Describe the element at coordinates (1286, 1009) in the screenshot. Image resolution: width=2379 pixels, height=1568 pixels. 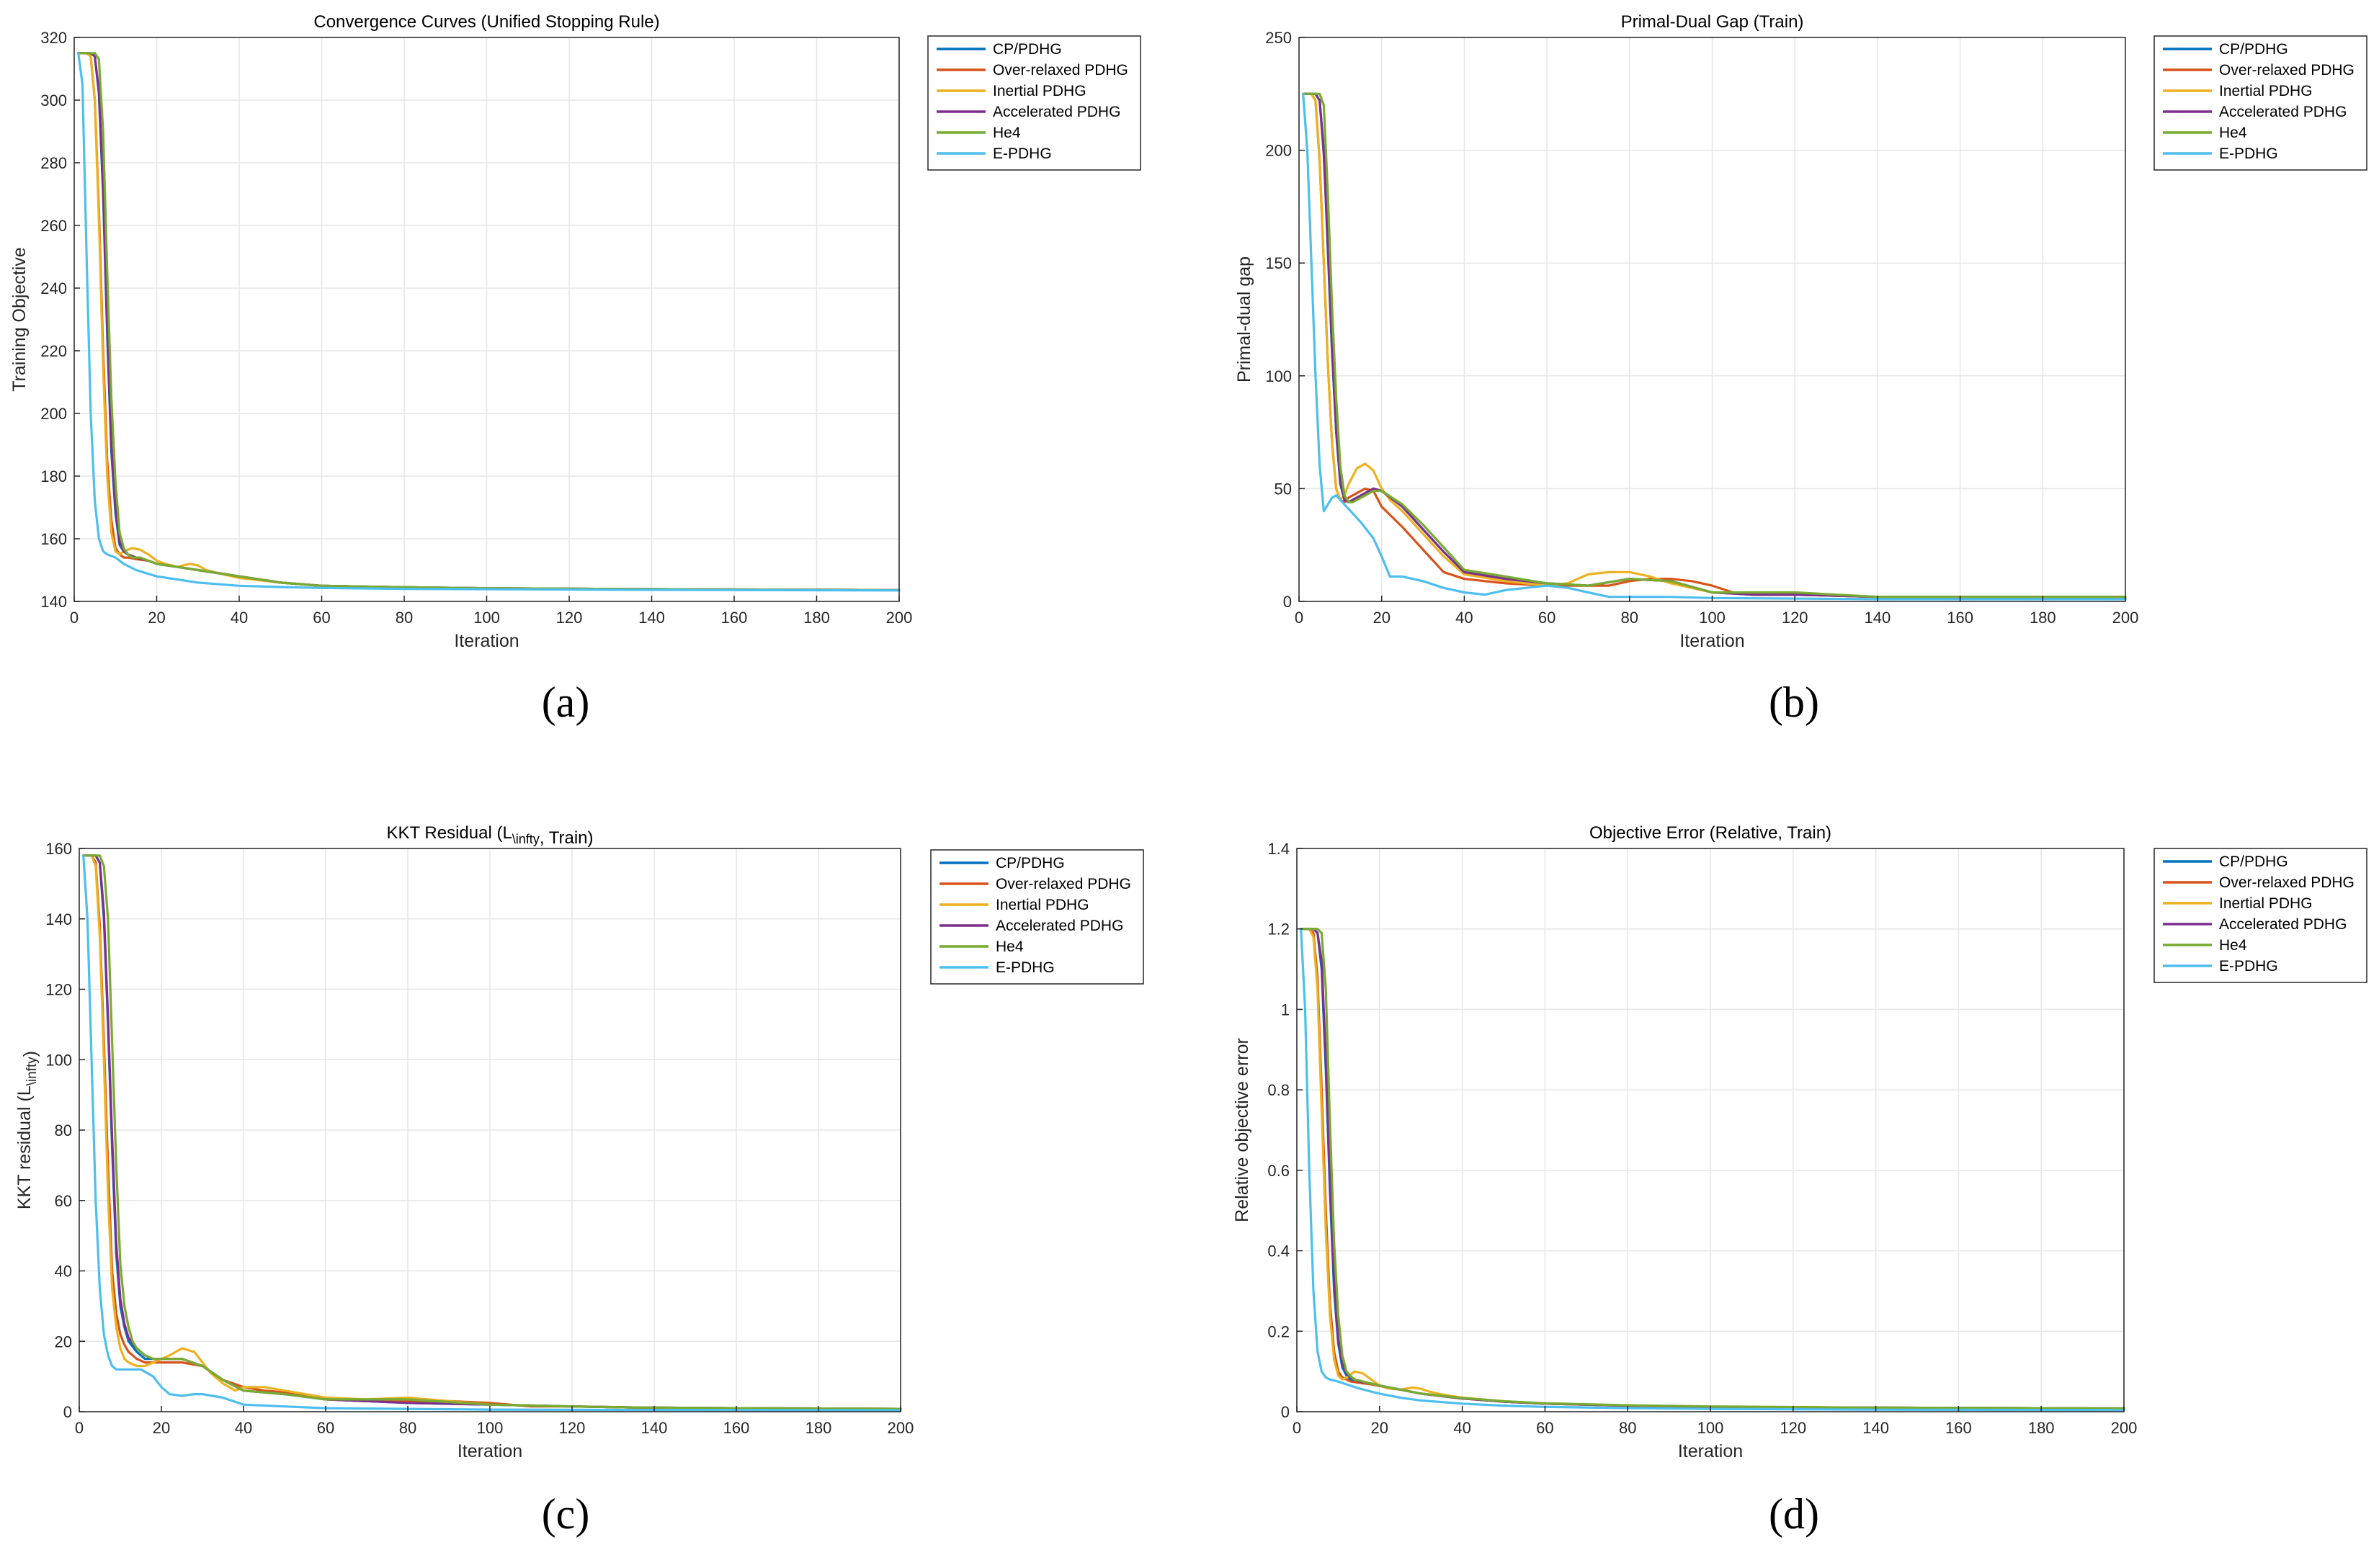
I see `y-tick-label: 1` at that location.